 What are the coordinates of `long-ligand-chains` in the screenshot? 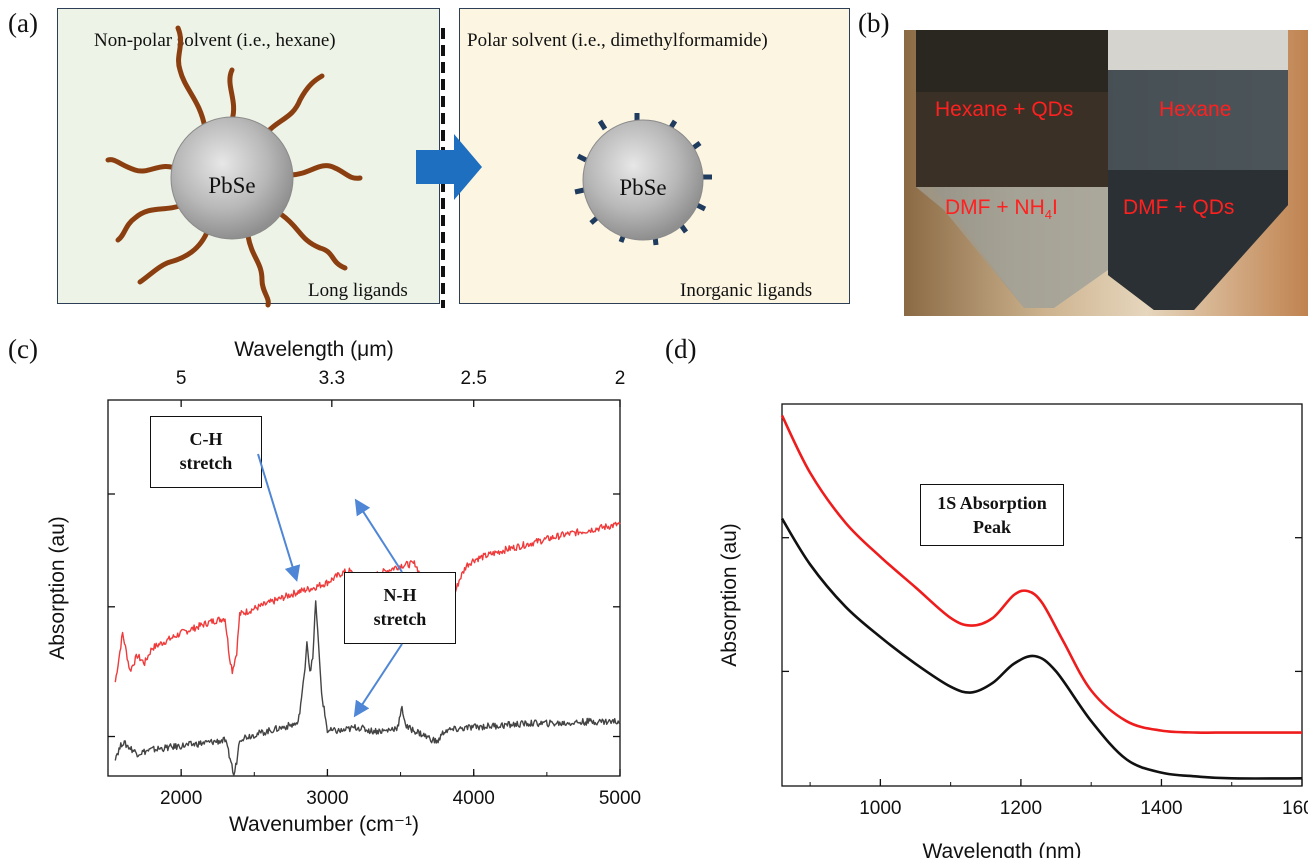 It's located at (234, 166).